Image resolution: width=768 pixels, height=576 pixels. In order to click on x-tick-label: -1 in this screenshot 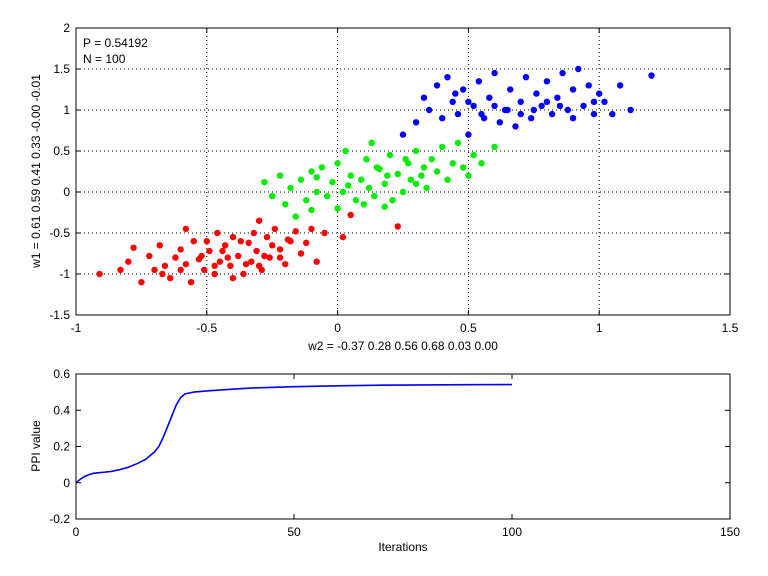, I will do `click(76, 328)`.